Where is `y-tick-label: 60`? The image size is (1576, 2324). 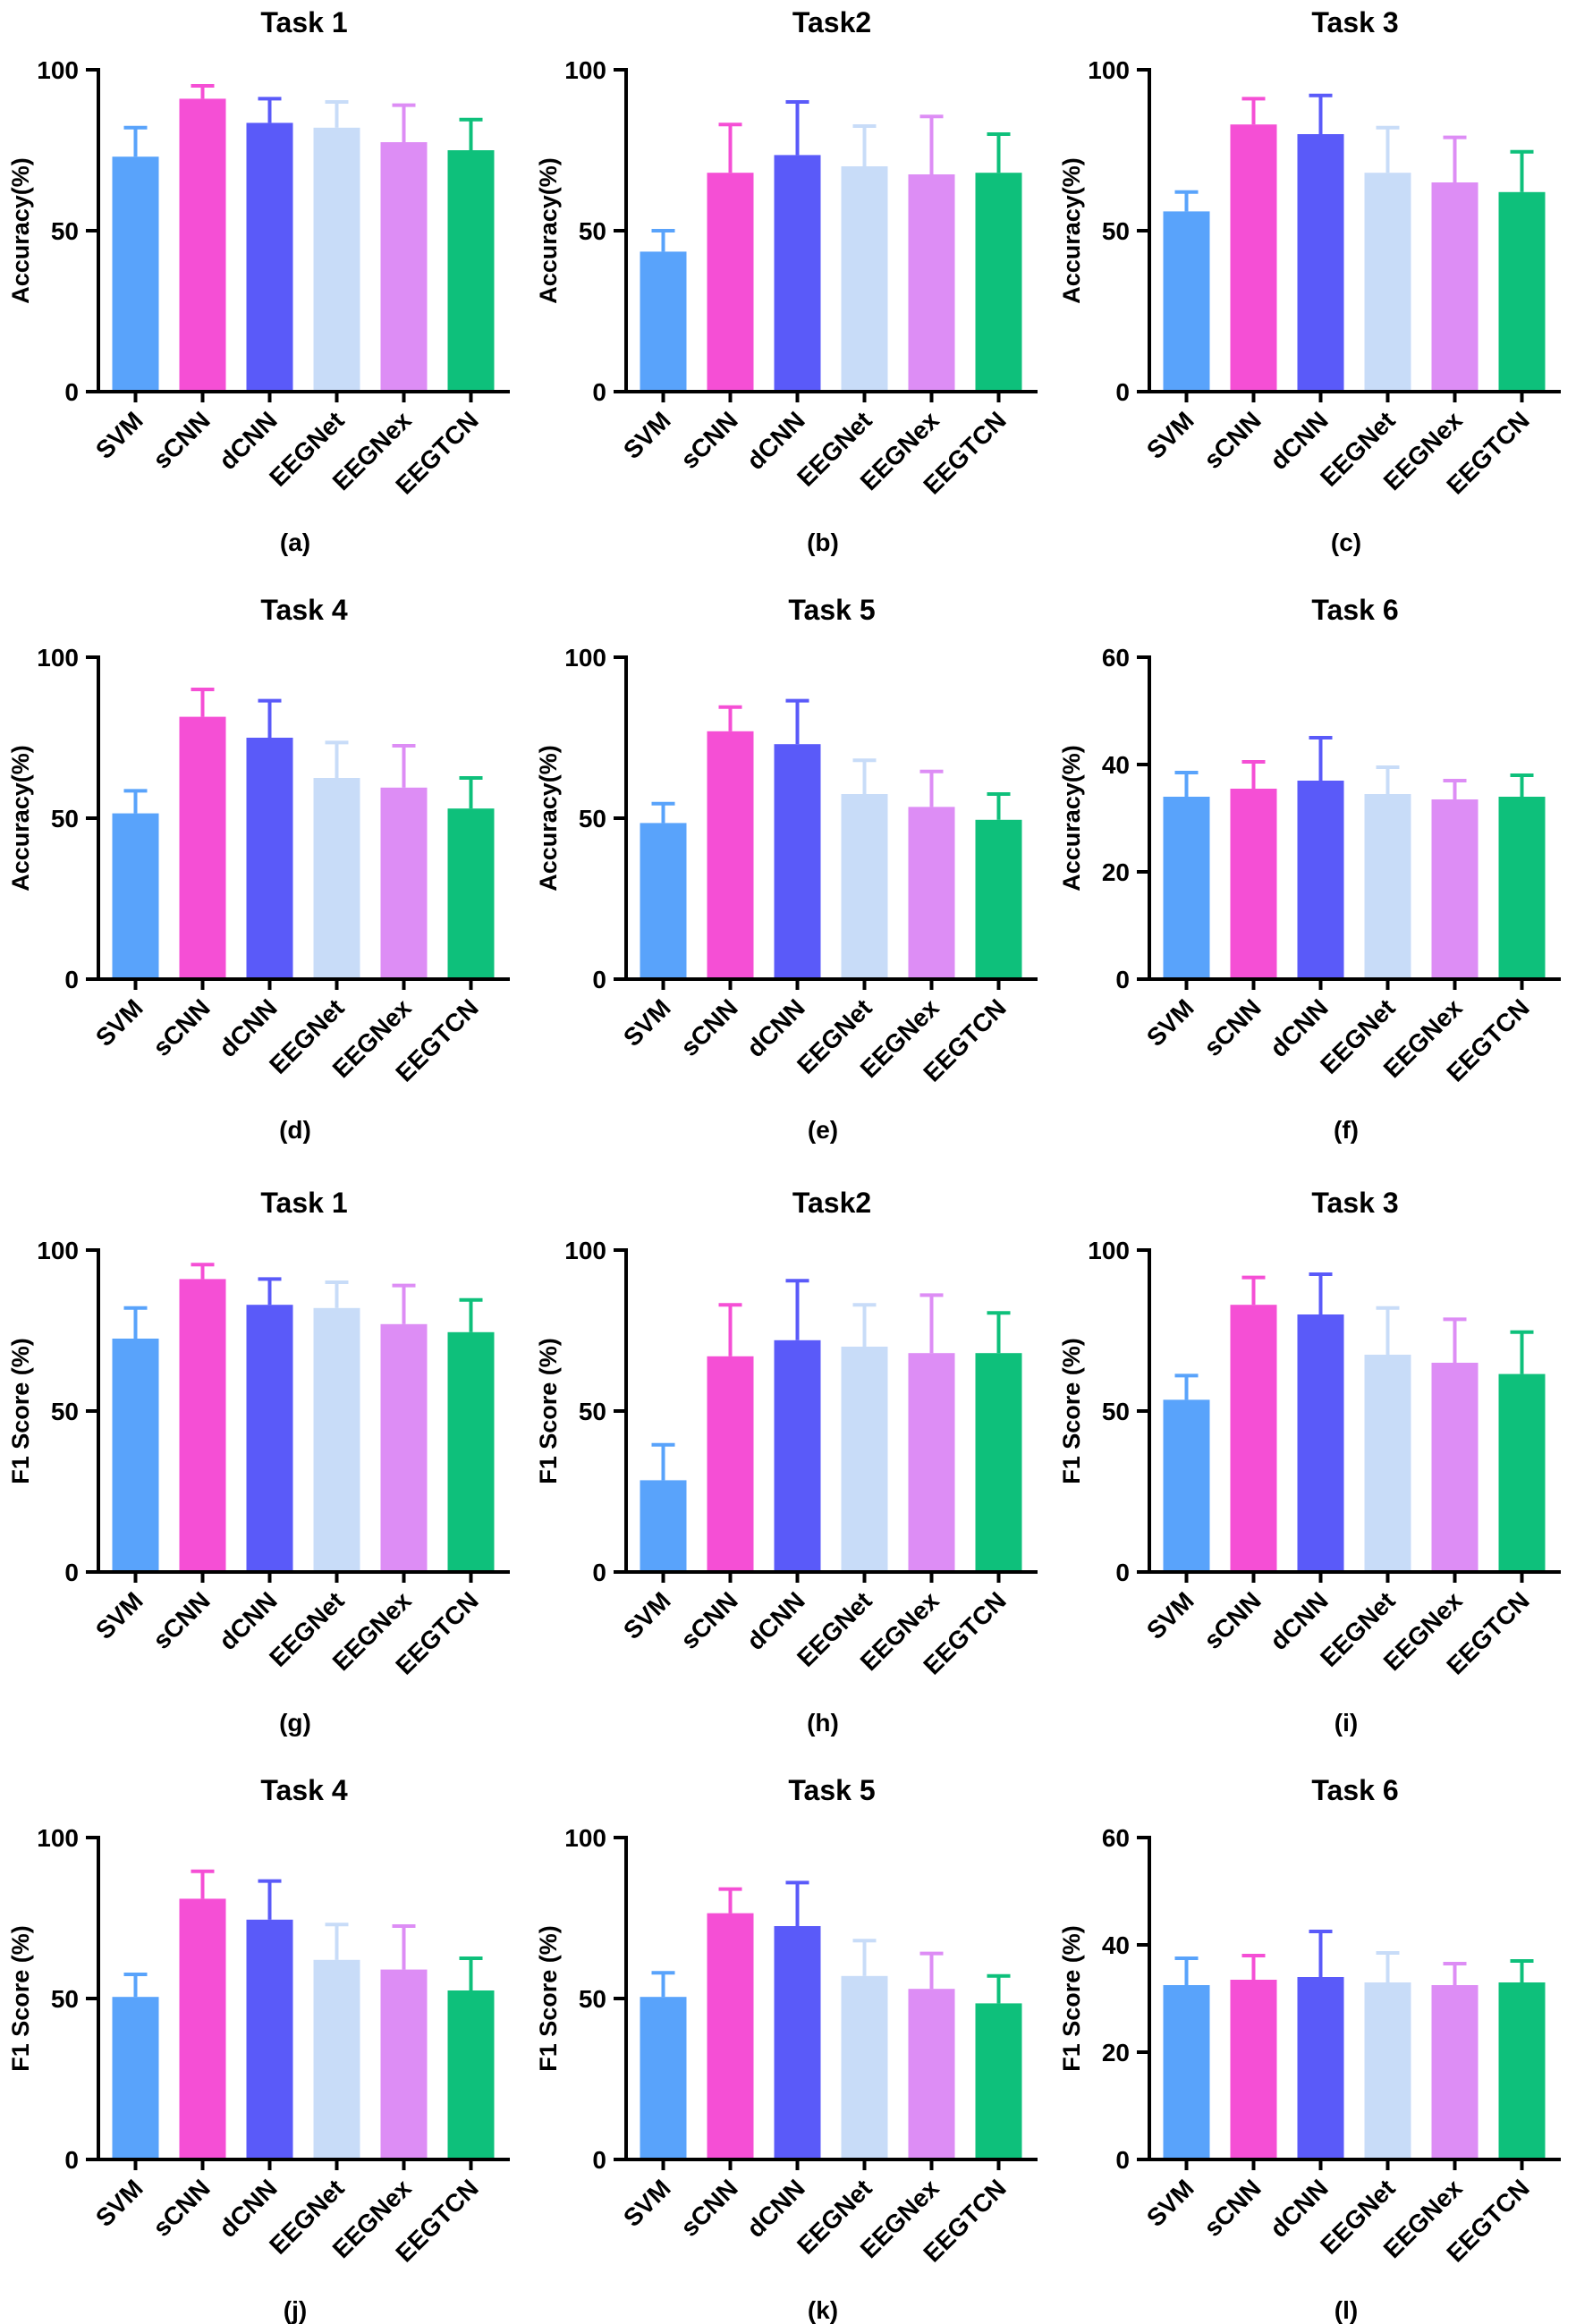 y-tick-label: 60 is located at coordinates (1116, 1838).